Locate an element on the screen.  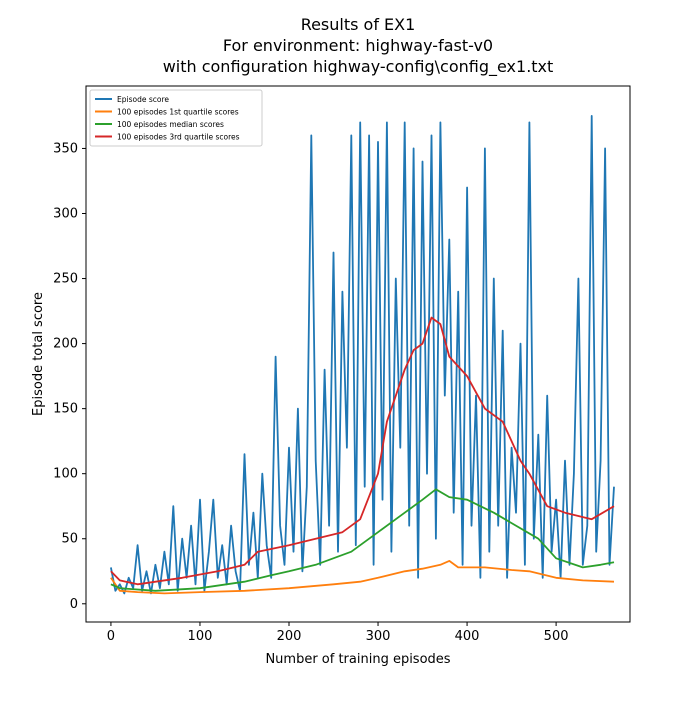
x-tick-label: 500 is located at coordinates (556, 636).